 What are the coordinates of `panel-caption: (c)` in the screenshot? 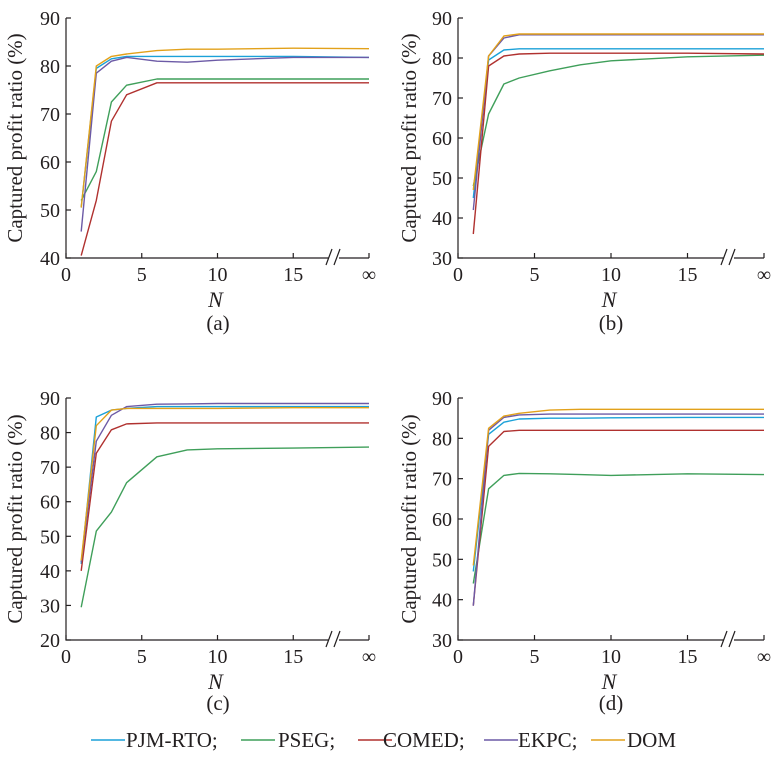 It's located at (217, 703).